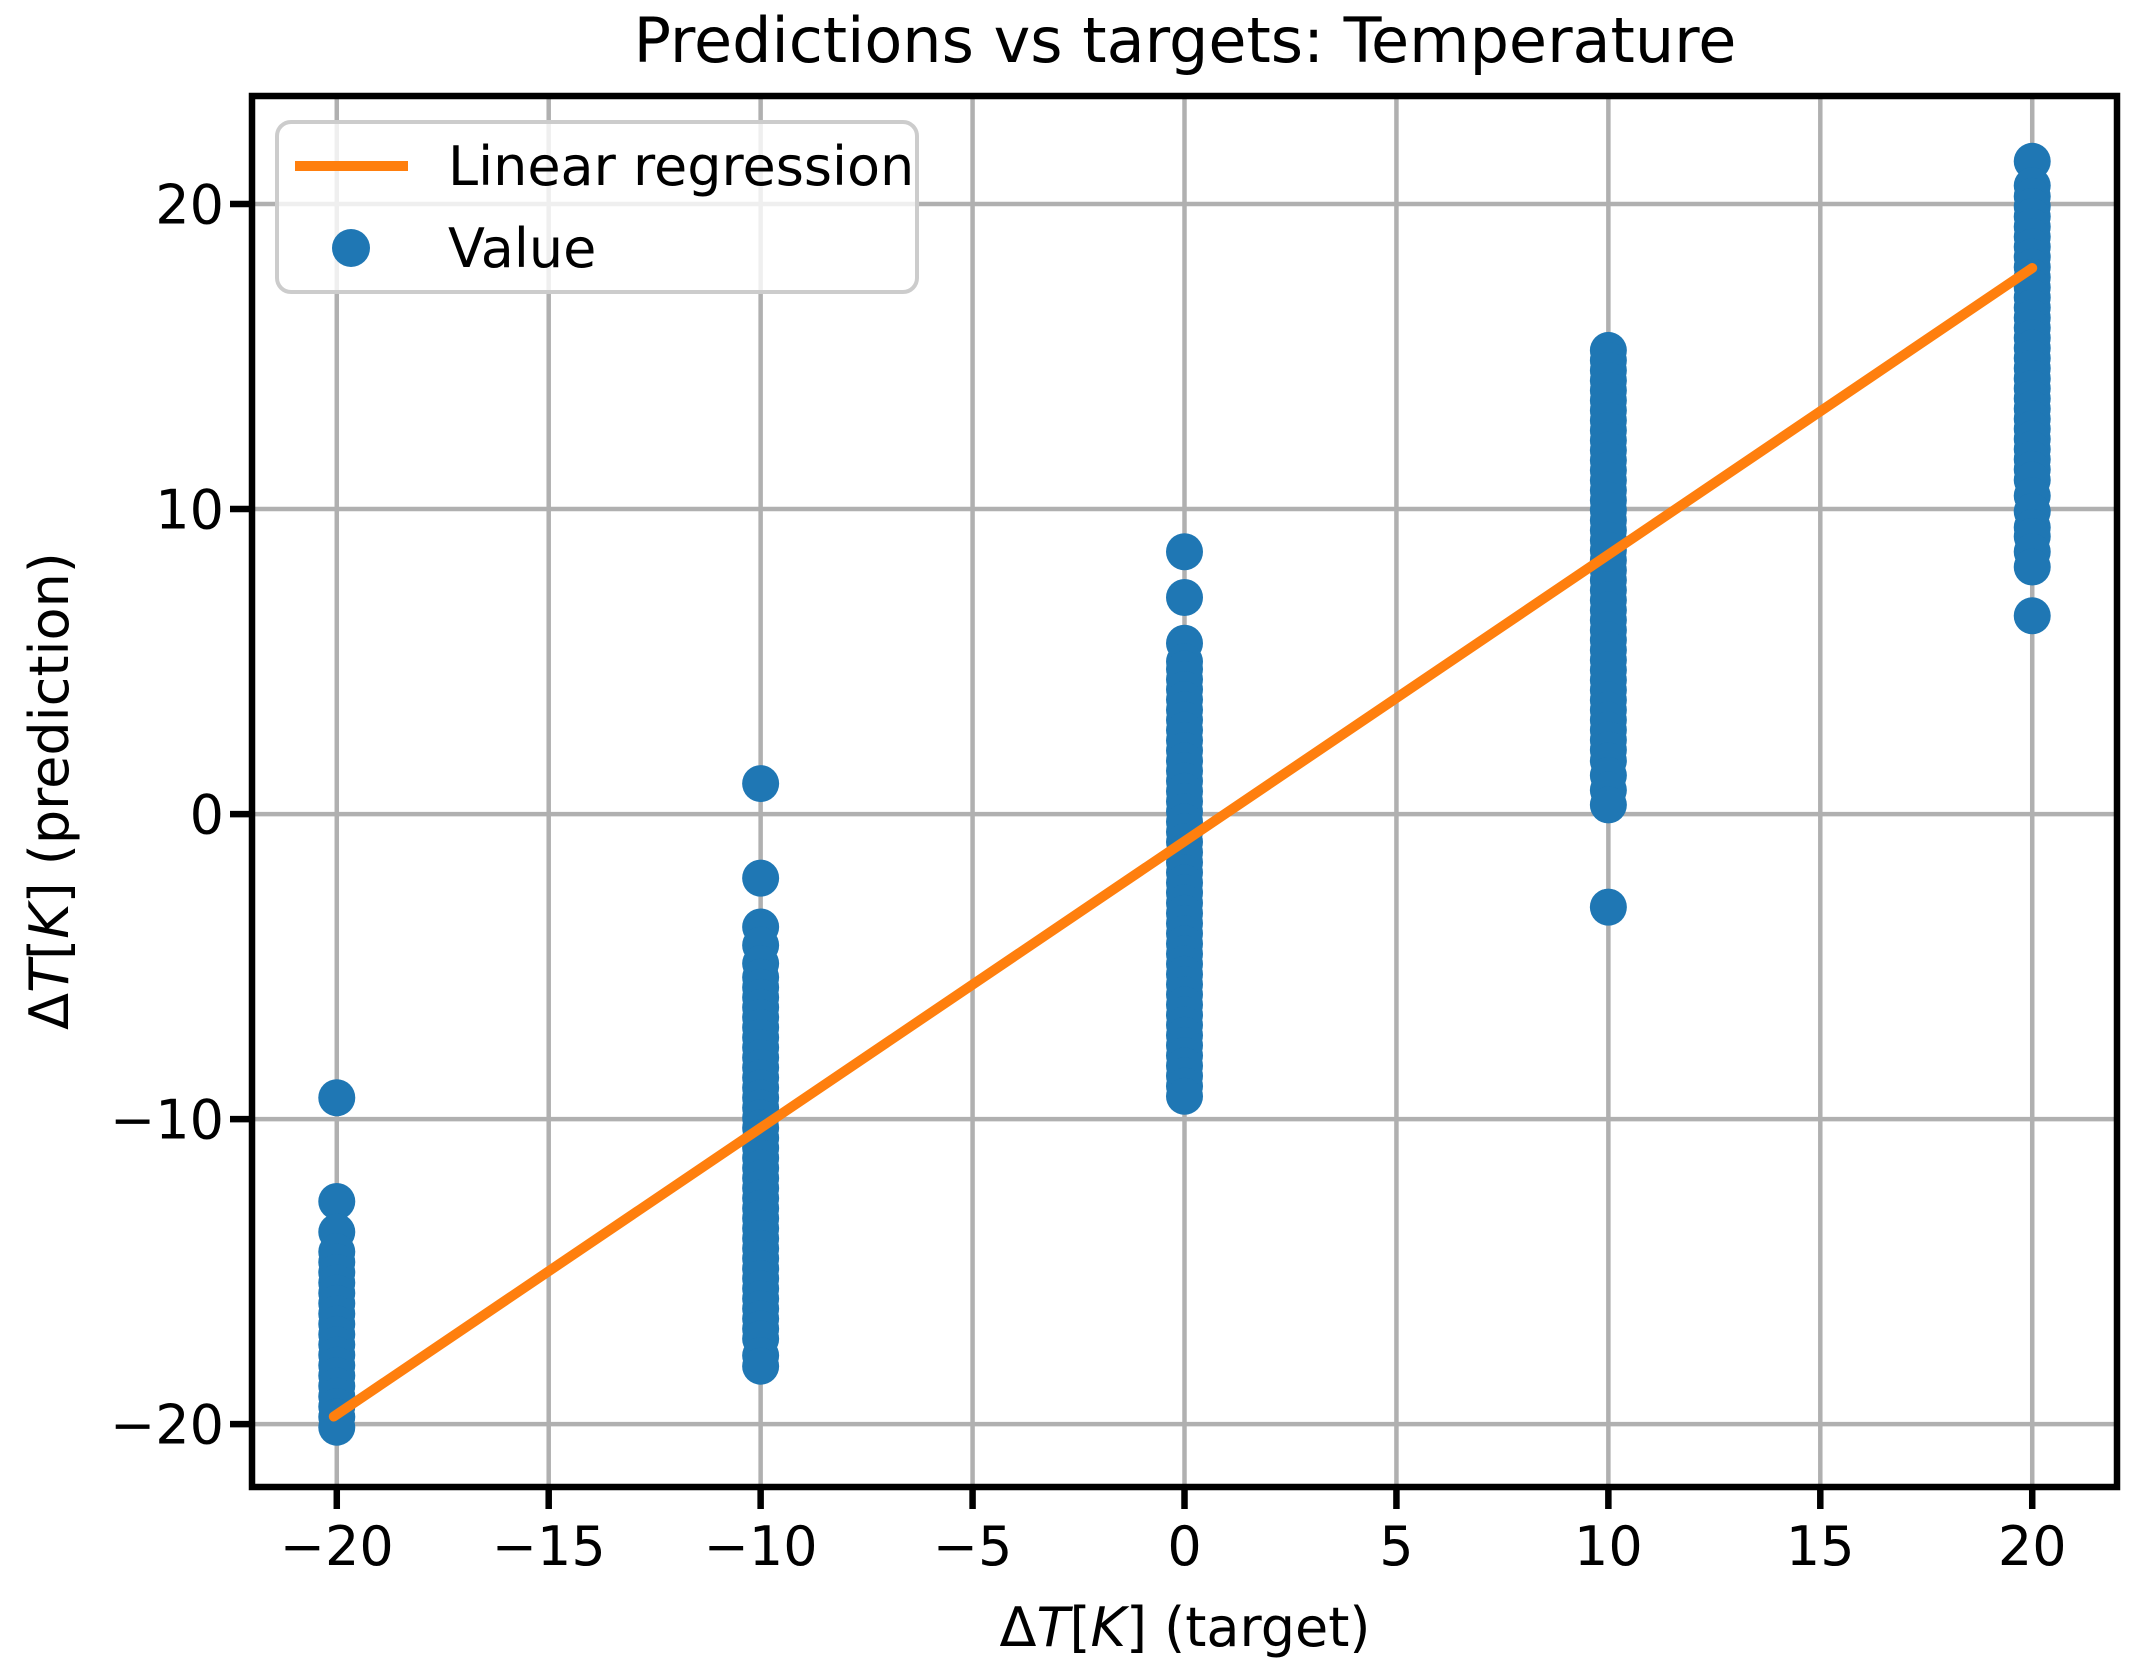  I want to click on x-tick-label: −5, so click(973, 1546).